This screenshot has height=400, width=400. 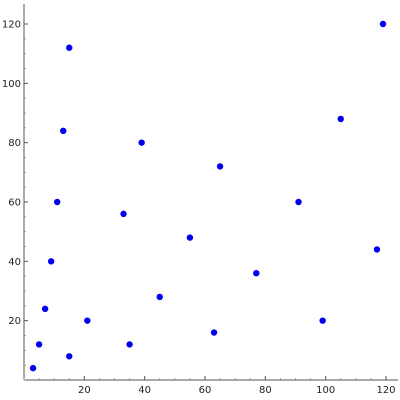 What do you see at coordinates (144, 390) in the screenshot?
I see `x-tick-label: 40` at bounding box center [144, 390].